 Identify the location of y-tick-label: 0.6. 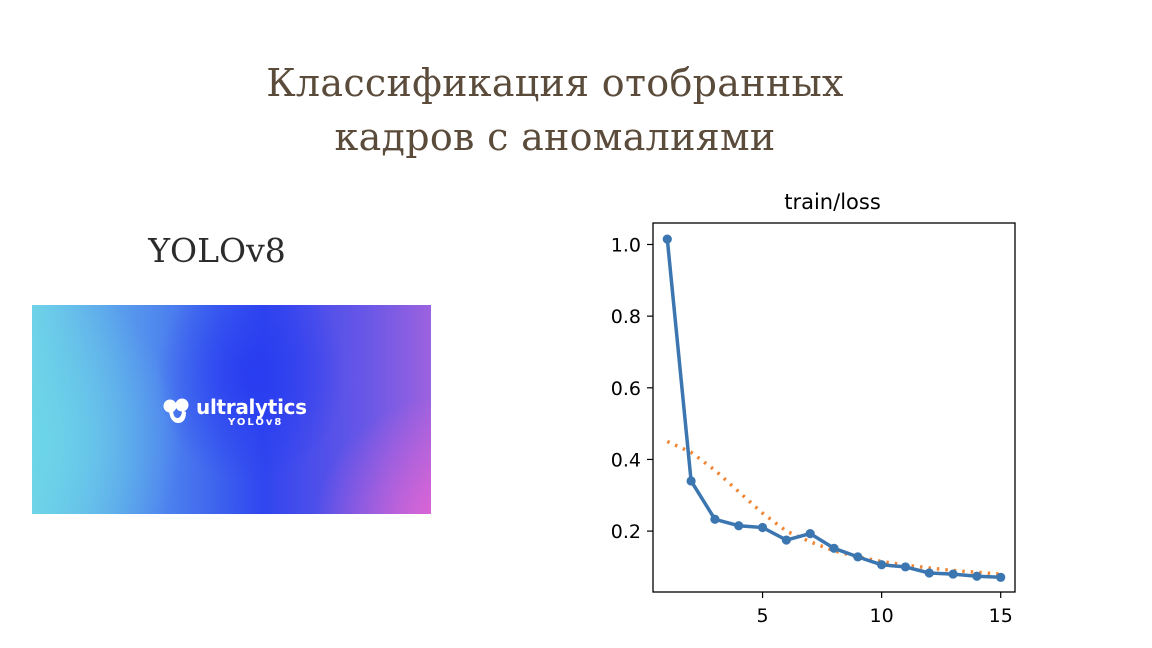
(626, 389).